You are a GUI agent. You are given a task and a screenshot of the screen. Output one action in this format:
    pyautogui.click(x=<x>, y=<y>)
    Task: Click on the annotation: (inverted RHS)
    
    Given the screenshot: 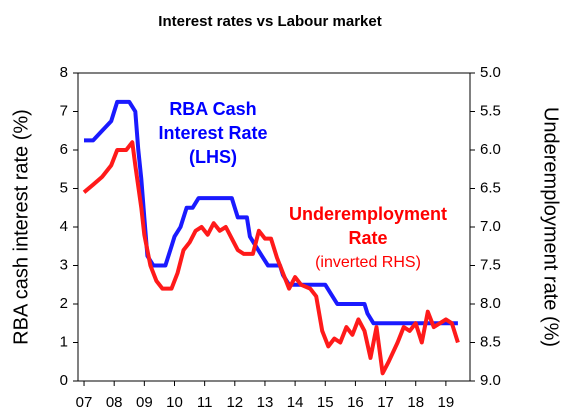 What is the action you would take?
    pyautogui.click(x=368, y=262)
    